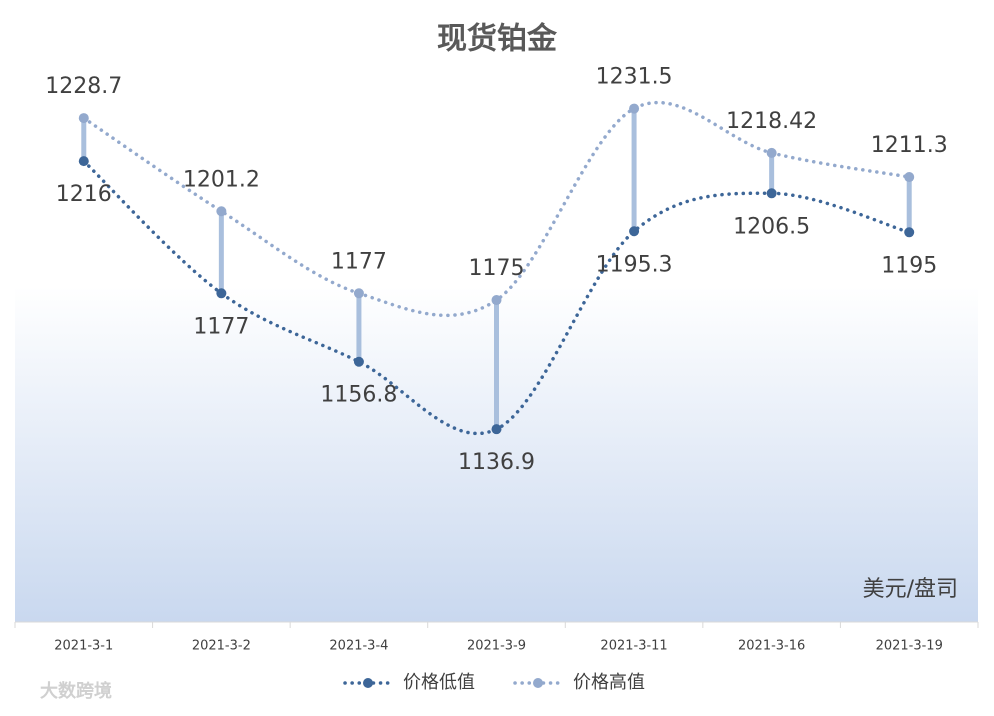  What do you see at coordinates (76, 691) in the screenshot?
I see `watermark: 大数跨境` at bounding box center [76, 691].